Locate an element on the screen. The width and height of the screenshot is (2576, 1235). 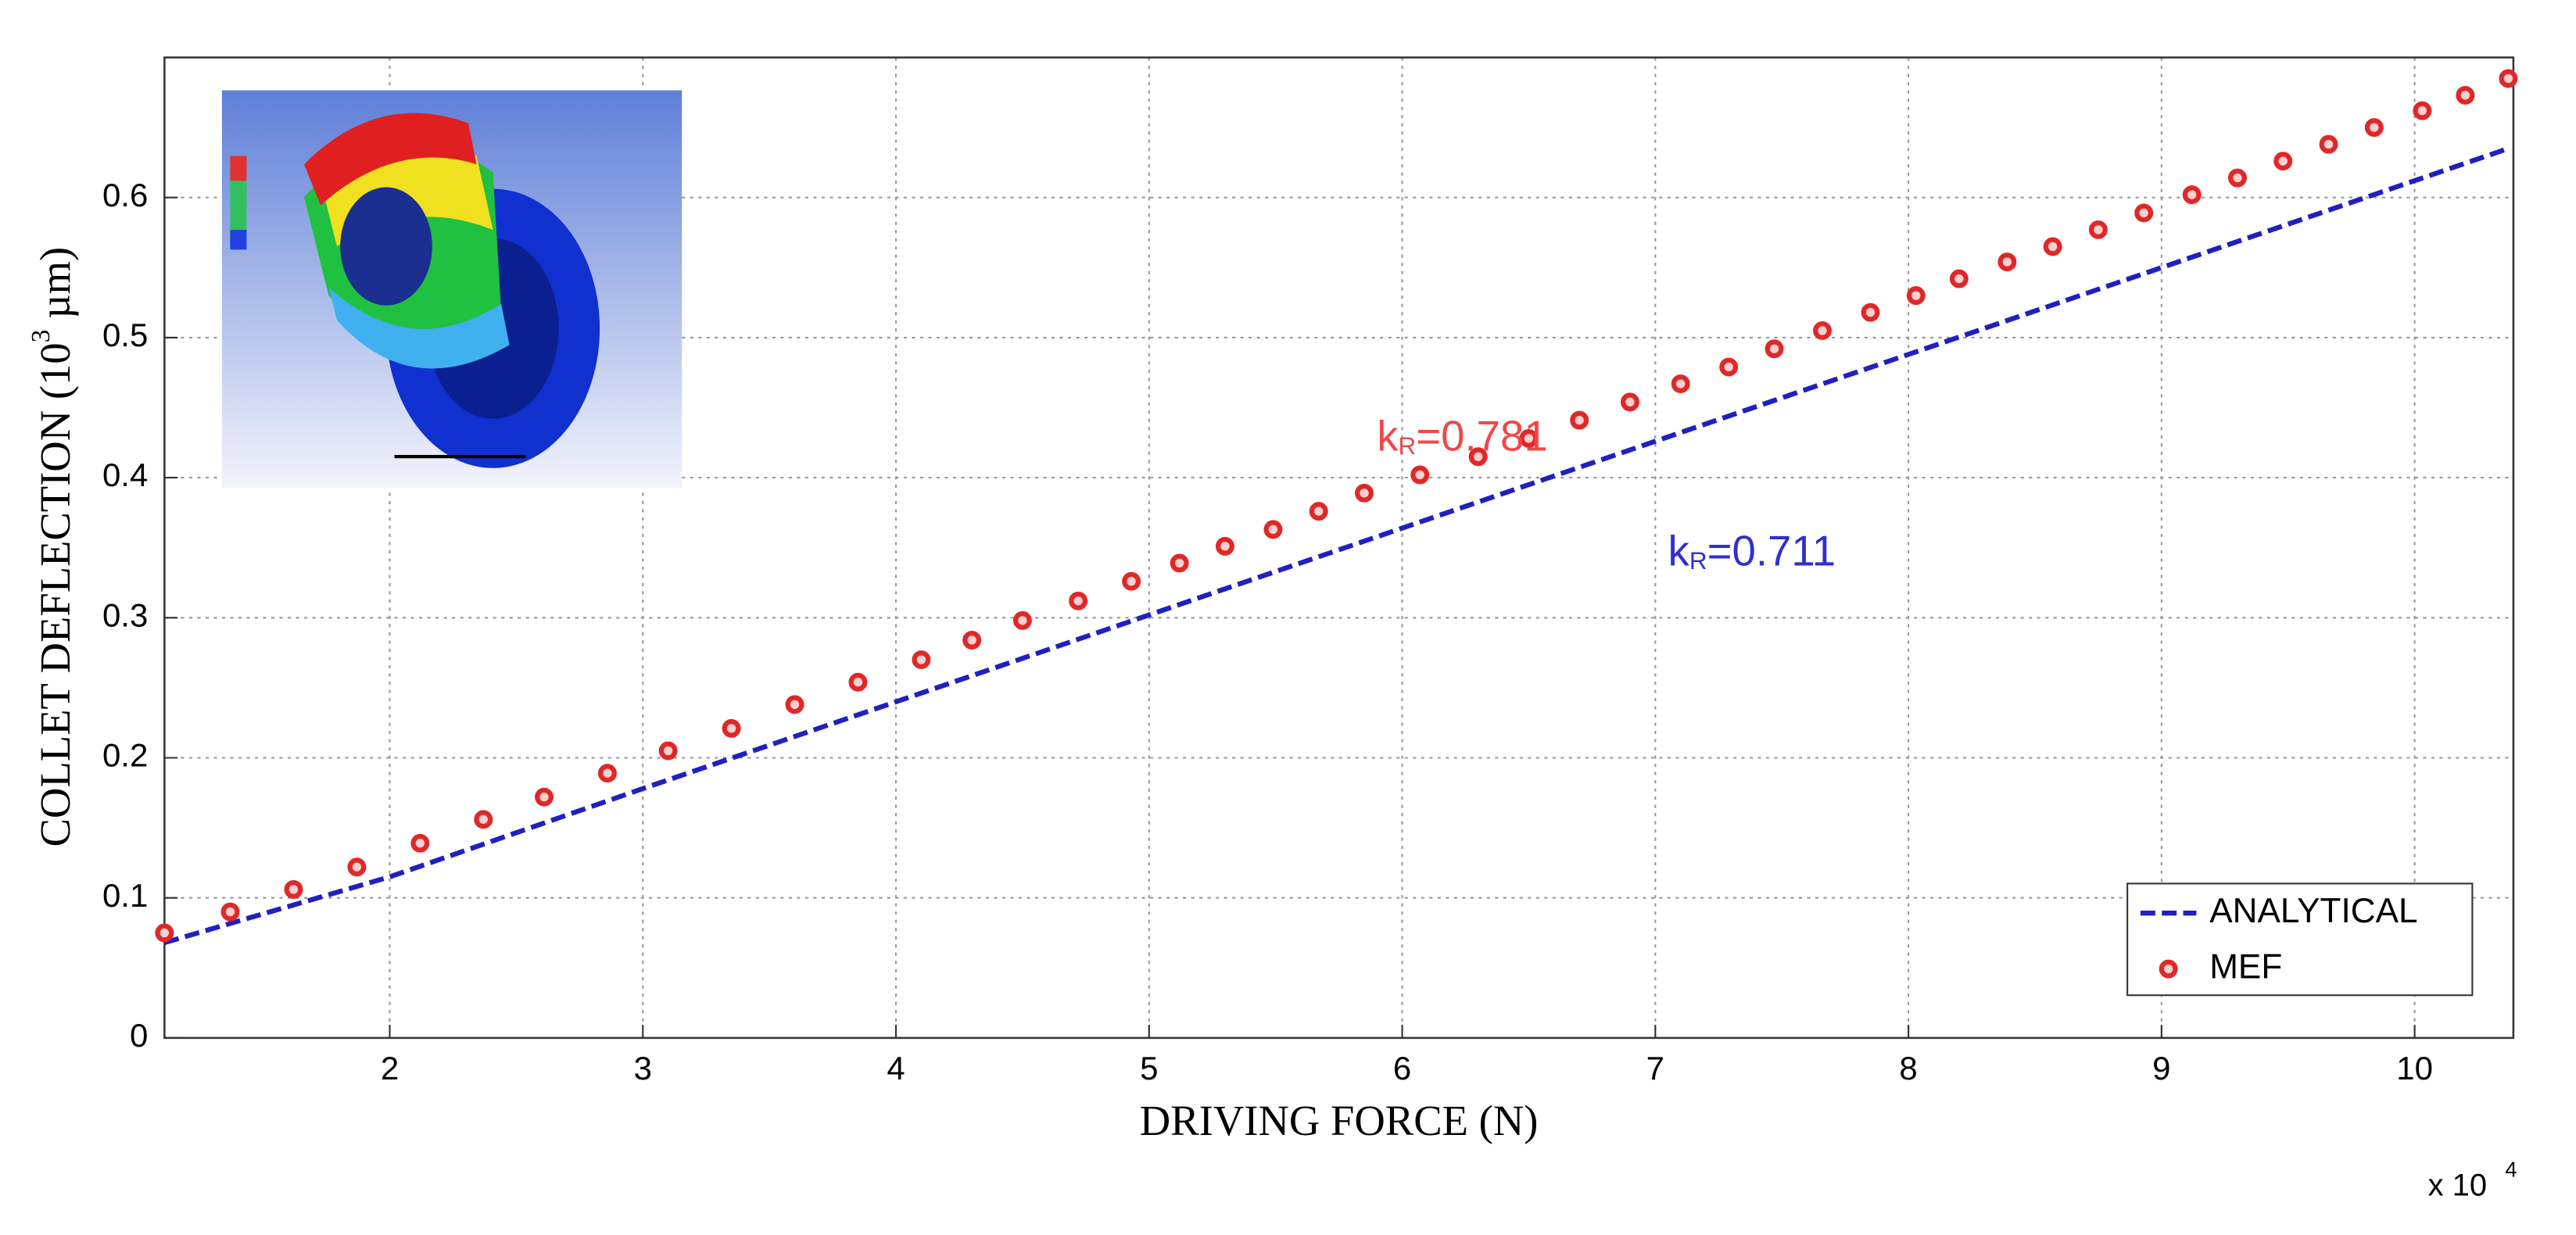
annotation-value: =0.711 is located at coordinates (1771, 551).